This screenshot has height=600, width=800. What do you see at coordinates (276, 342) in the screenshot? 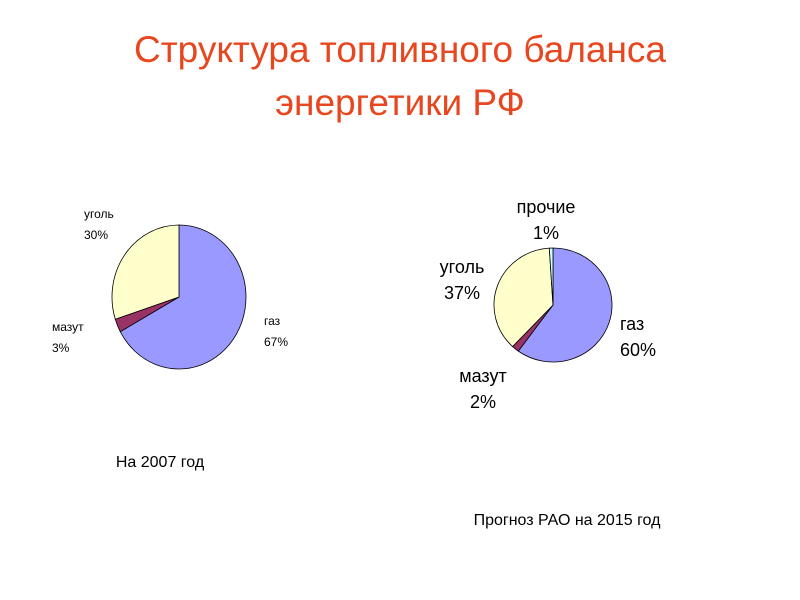
I see `slice-value-label: 67%` at bounding box center [276, 342].